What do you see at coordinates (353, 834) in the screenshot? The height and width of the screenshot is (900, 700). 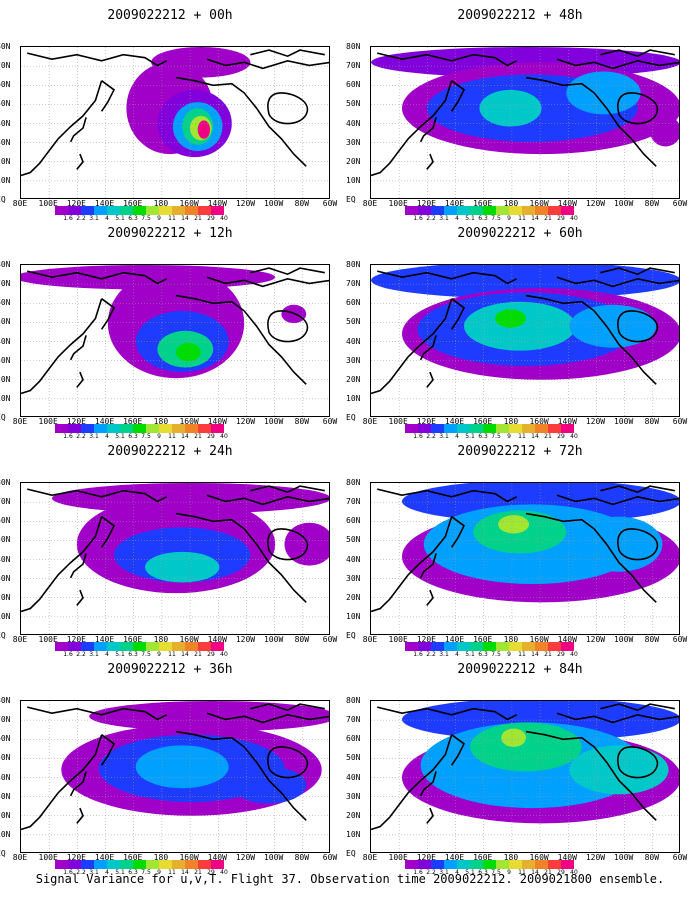 I see `lat-tick-label: 10N` at bounding box center [353, 834].